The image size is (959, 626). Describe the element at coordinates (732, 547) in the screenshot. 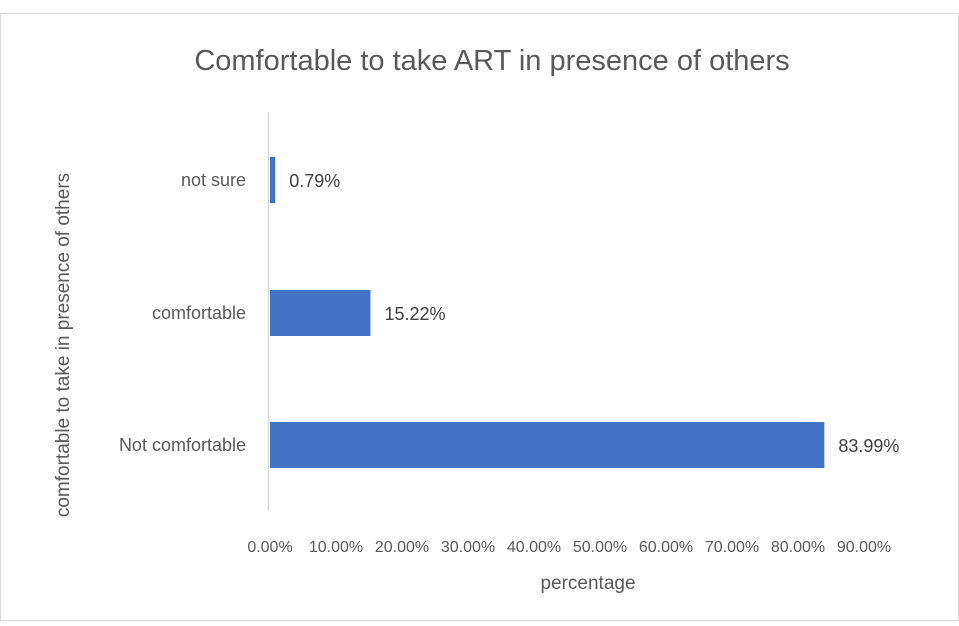

I see `x-tick-label: 70.00%` at that location.